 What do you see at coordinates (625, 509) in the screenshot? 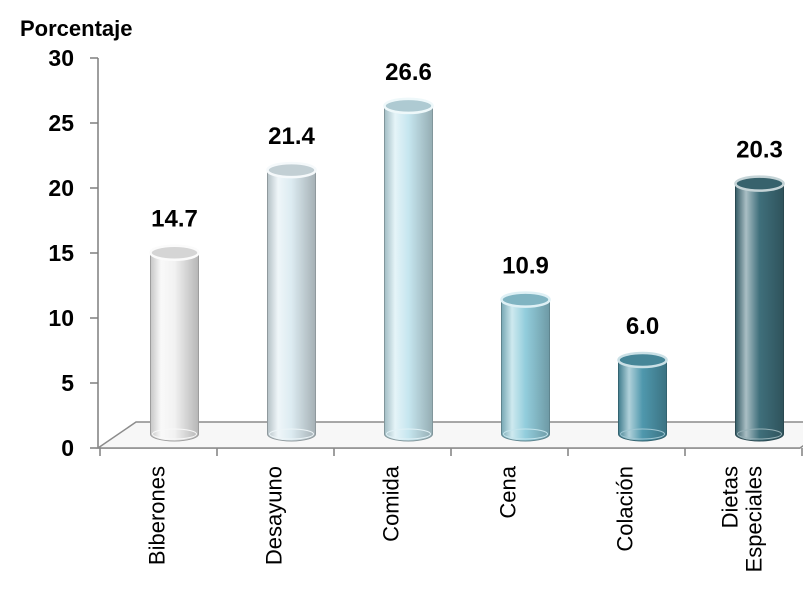
I see `x-category-label: Colación` at bounding box center [625, 509].